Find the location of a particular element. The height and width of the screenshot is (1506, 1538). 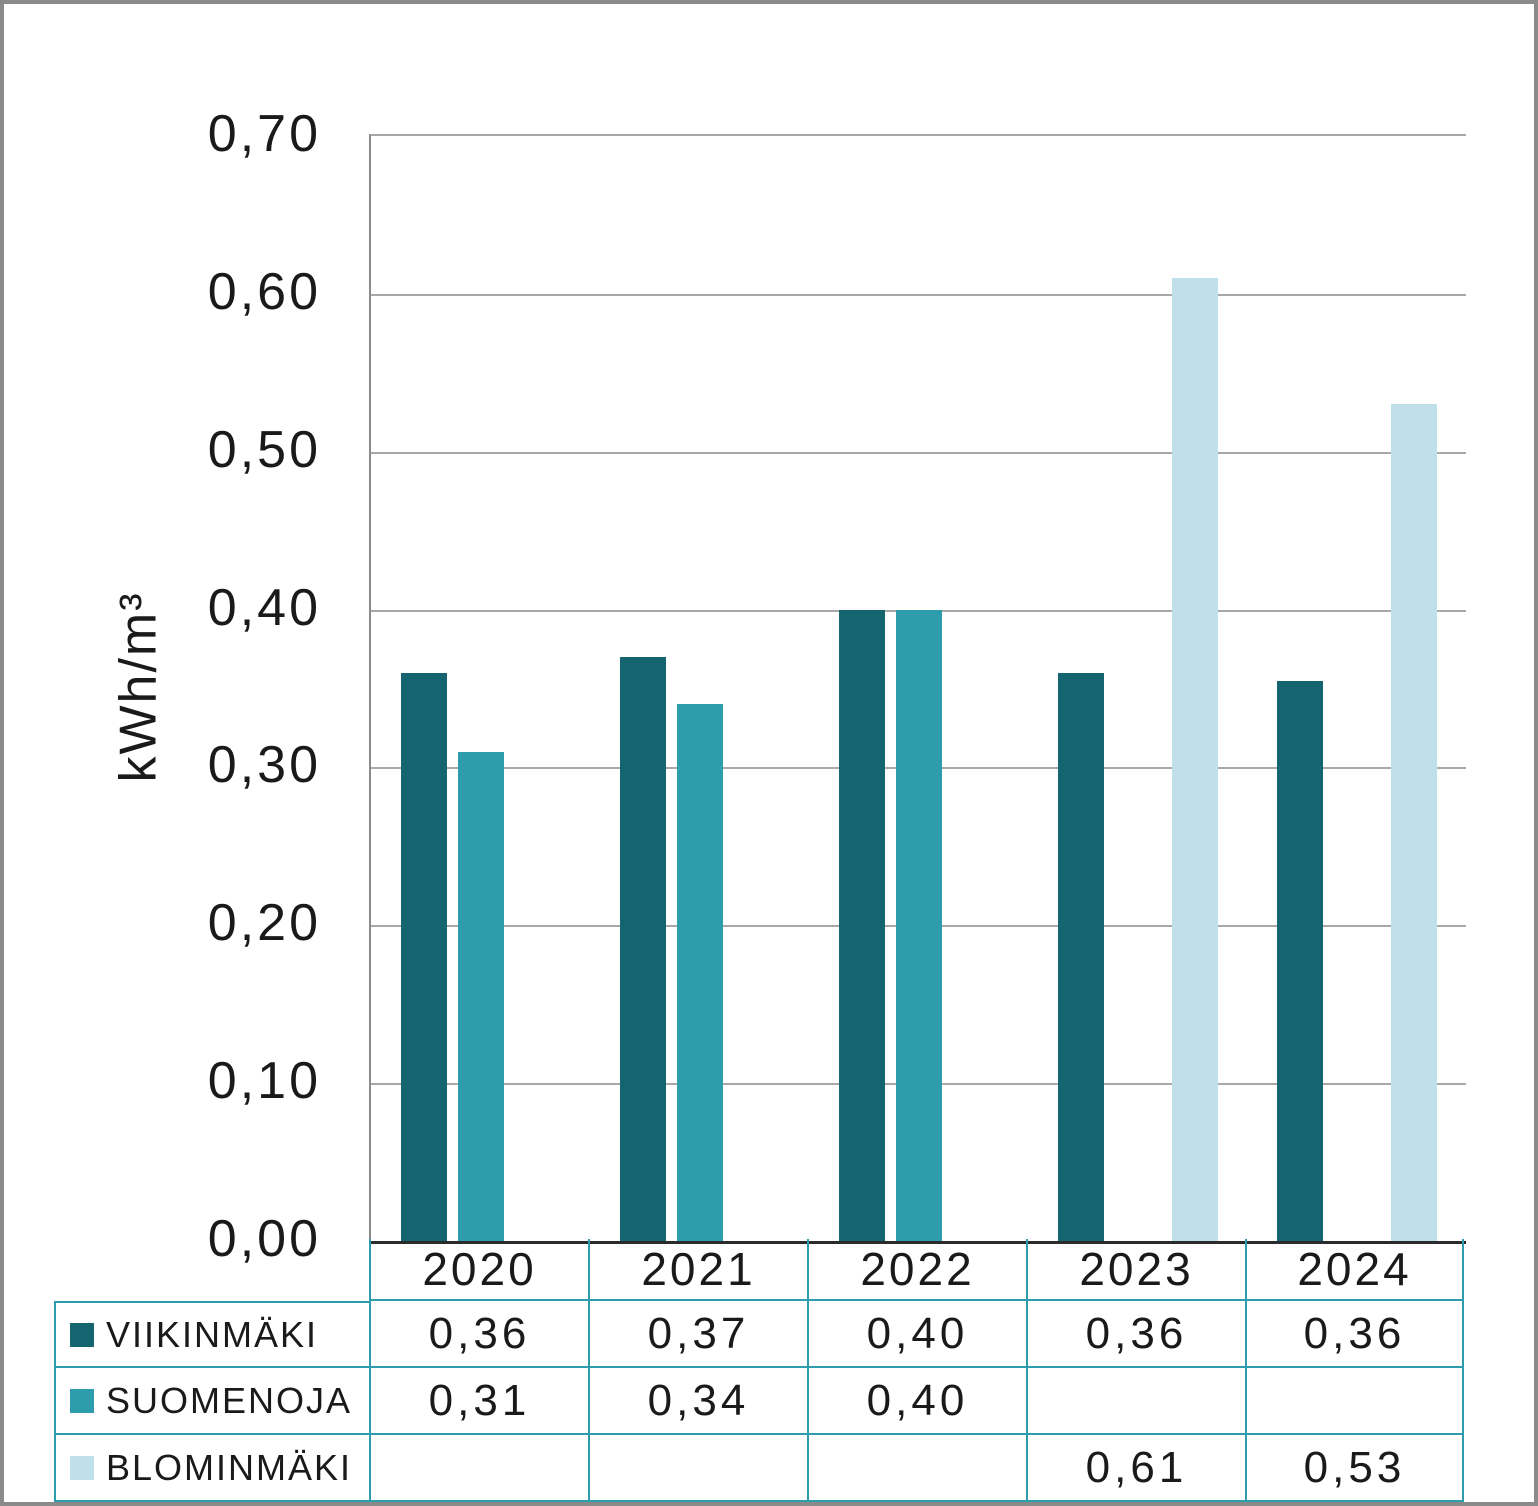

y-tick-label: 0,70 is located at coordinates (264, 134).